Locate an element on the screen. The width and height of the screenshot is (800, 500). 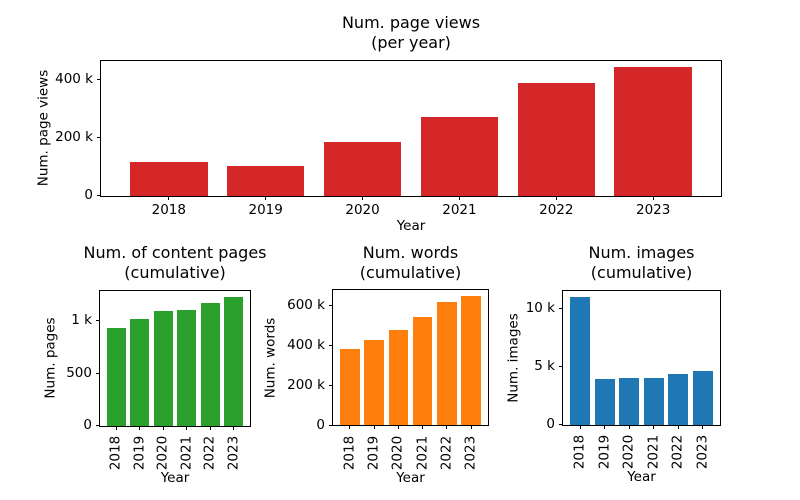
chart-title: Num. page views (per year) is located at coordinates (411, 33).